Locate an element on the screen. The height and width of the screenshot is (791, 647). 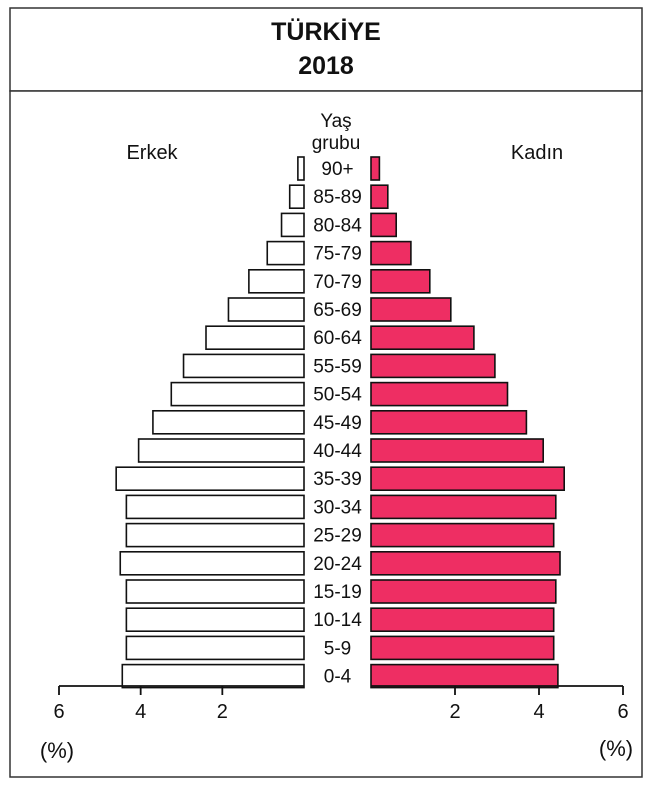
age-label-0-4: 0-4 is located at coordinates (338, 677).